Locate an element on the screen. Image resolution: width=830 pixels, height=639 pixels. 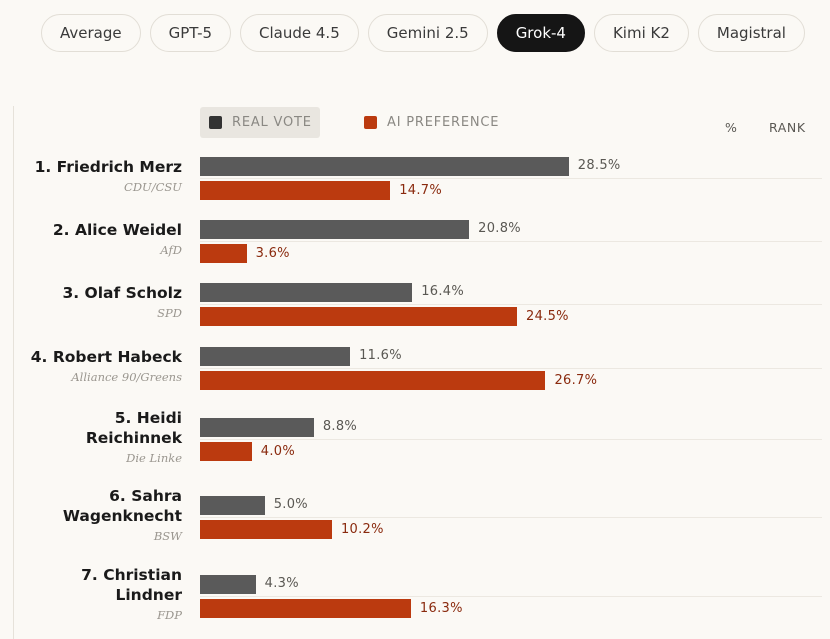
legend-ai-preference: AI PREFERENCE is located at coordinates (431, 122).